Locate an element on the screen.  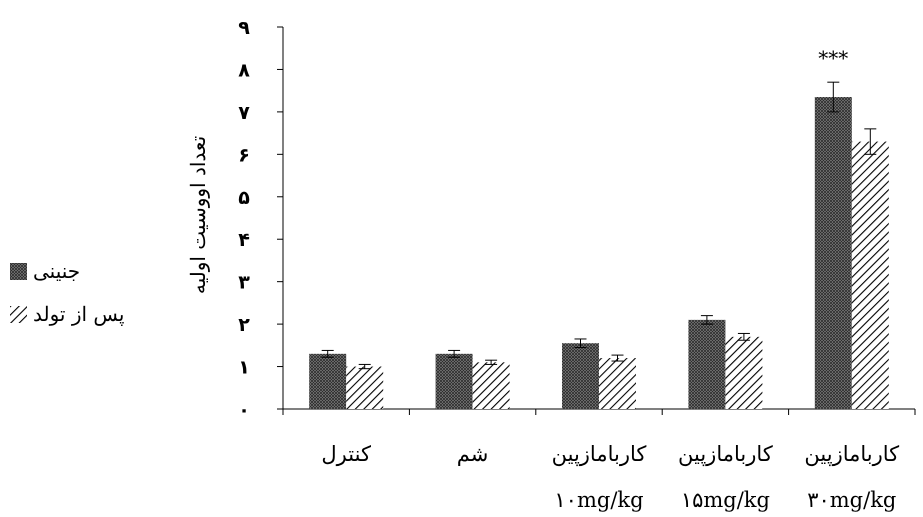
x-category-dose-label: ۱۰mg/kg is located at coordinates (598, 500).